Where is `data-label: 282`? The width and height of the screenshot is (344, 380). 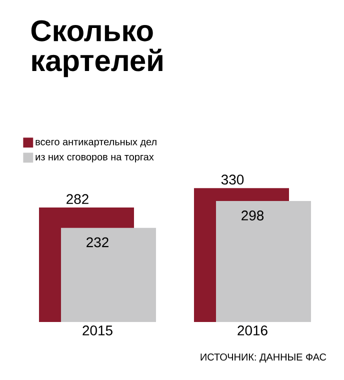
data-label: 282 is located at coordinates (77, 199).